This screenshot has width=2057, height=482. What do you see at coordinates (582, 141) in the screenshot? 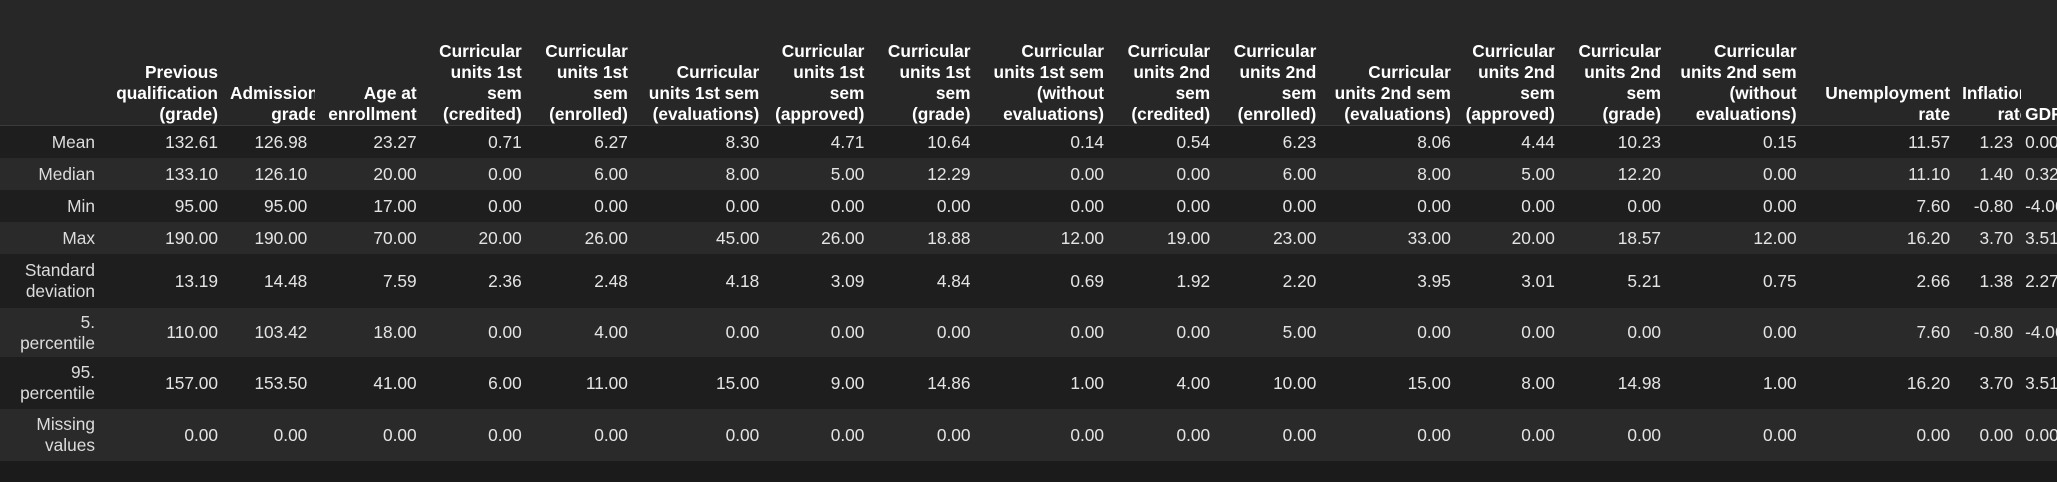
I see `table-cell: 6.27` at bounding box center [582, 141].